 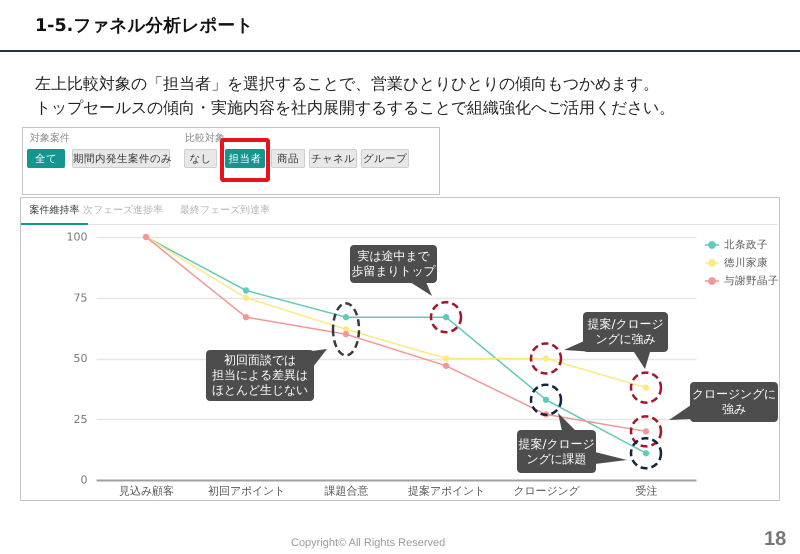 I want to click on filter-button: グループ, so click(x=385, y=158).